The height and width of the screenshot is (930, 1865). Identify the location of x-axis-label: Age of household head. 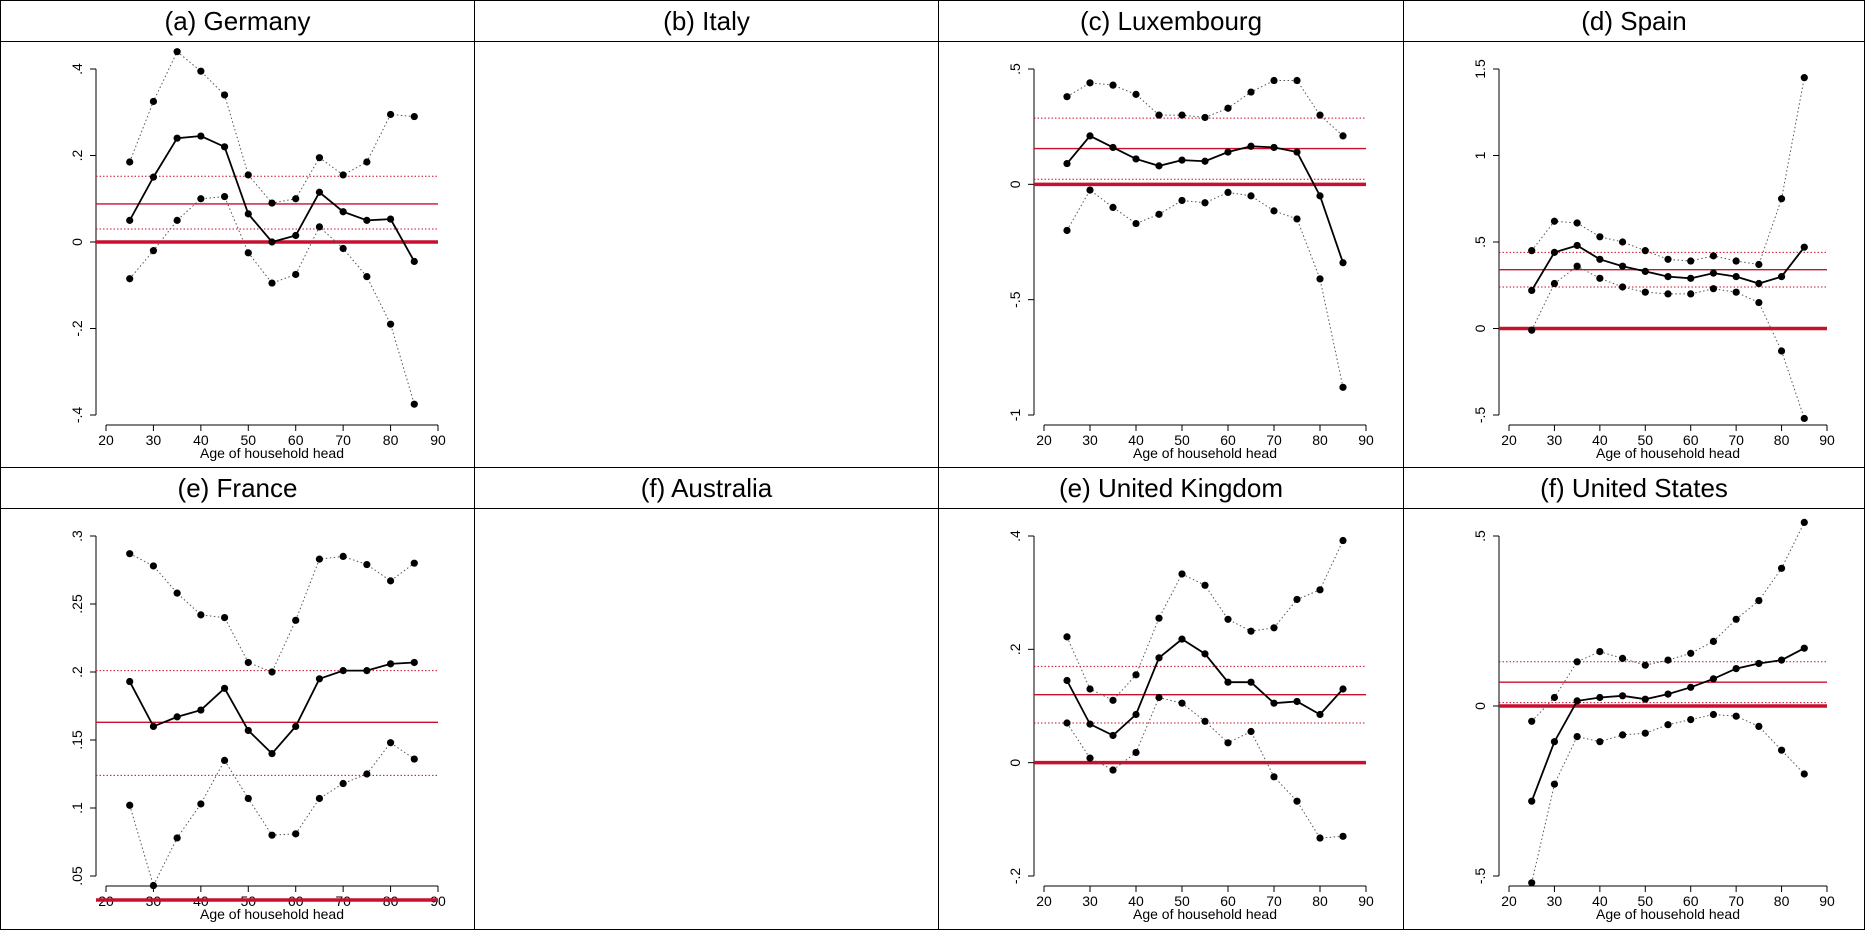
(1205, 914).